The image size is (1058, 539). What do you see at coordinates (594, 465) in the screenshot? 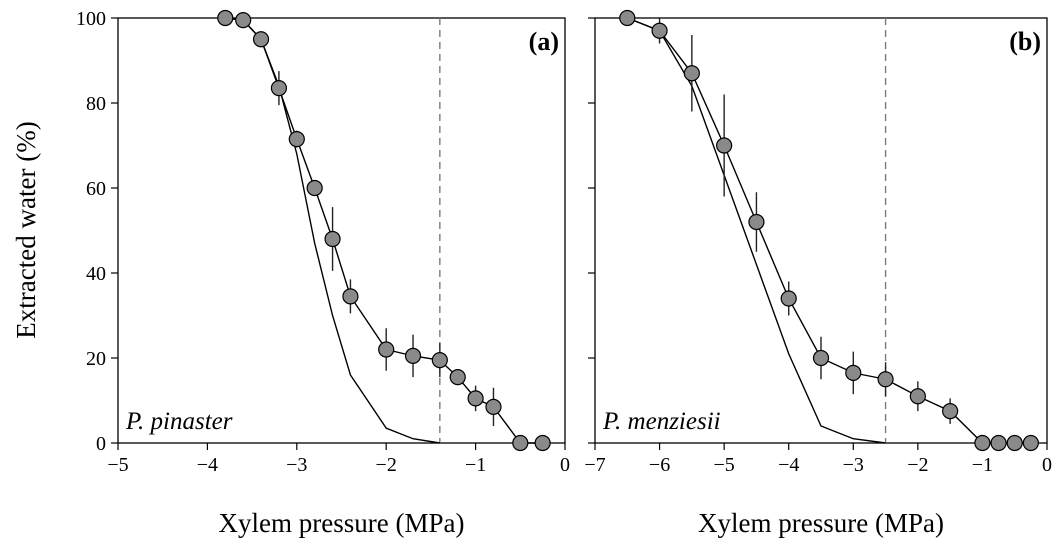
I see `panel-b-x-tick-label: −7` at bounding box center [594, 465].